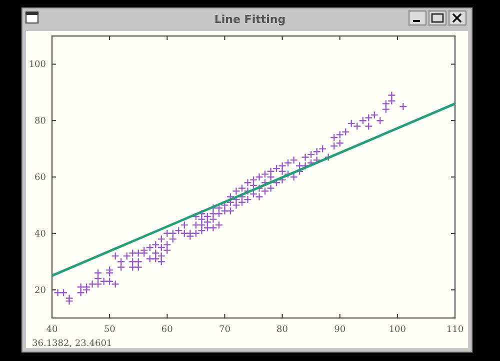 Image resolution: width=500 pixels, height=361 pixels. Describe the element at coordinates (40, 234) in the screenshot. I see `y-tick-label: 40` at that location.